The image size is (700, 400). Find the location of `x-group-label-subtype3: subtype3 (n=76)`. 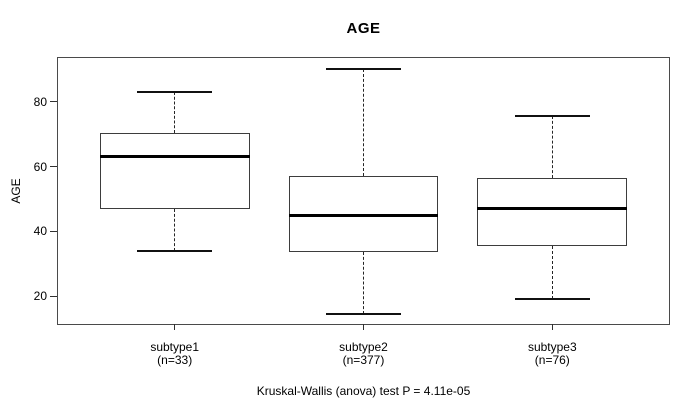

x-group-label-subtype3: subtype3 (n=76) is located at coordinates (552, 354).